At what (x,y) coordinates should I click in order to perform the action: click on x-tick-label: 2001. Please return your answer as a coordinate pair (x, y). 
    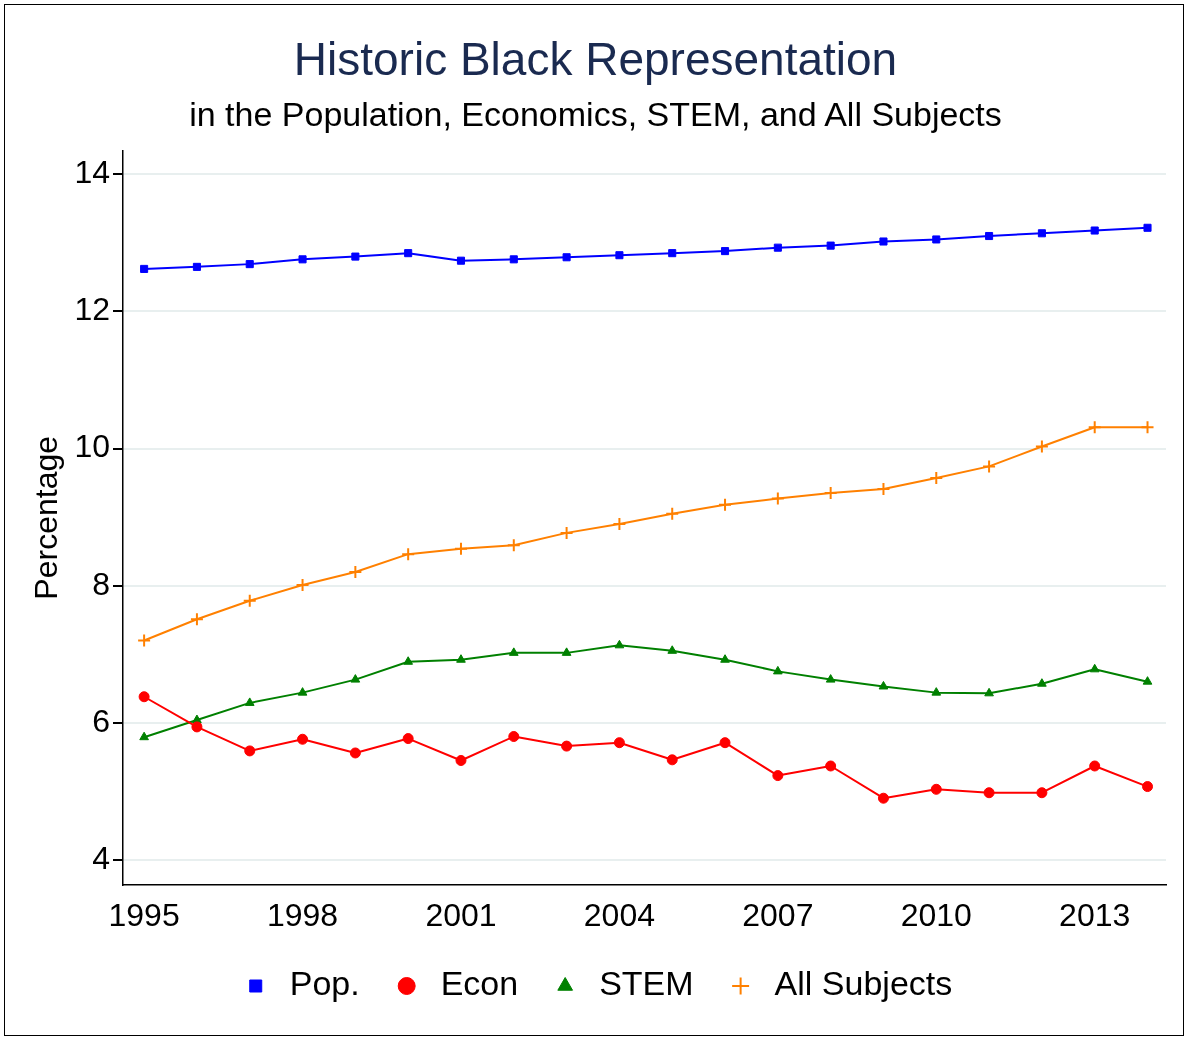
    Looking at the image, I should click on (461, 914).